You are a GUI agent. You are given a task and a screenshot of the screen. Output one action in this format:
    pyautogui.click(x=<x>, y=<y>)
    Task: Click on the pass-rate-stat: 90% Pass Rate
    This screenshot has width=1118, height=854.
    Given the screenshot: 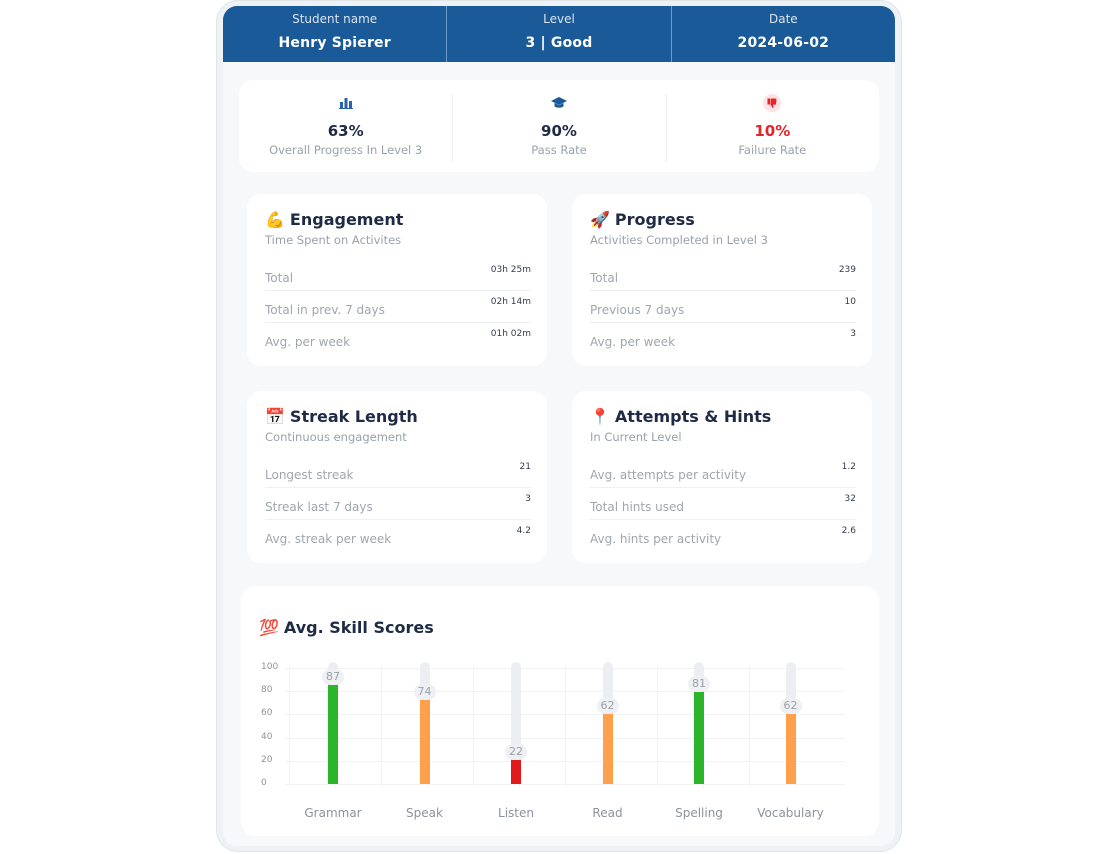 What is the action you would take?
    pyautogui.click(x=558, y=126)
    